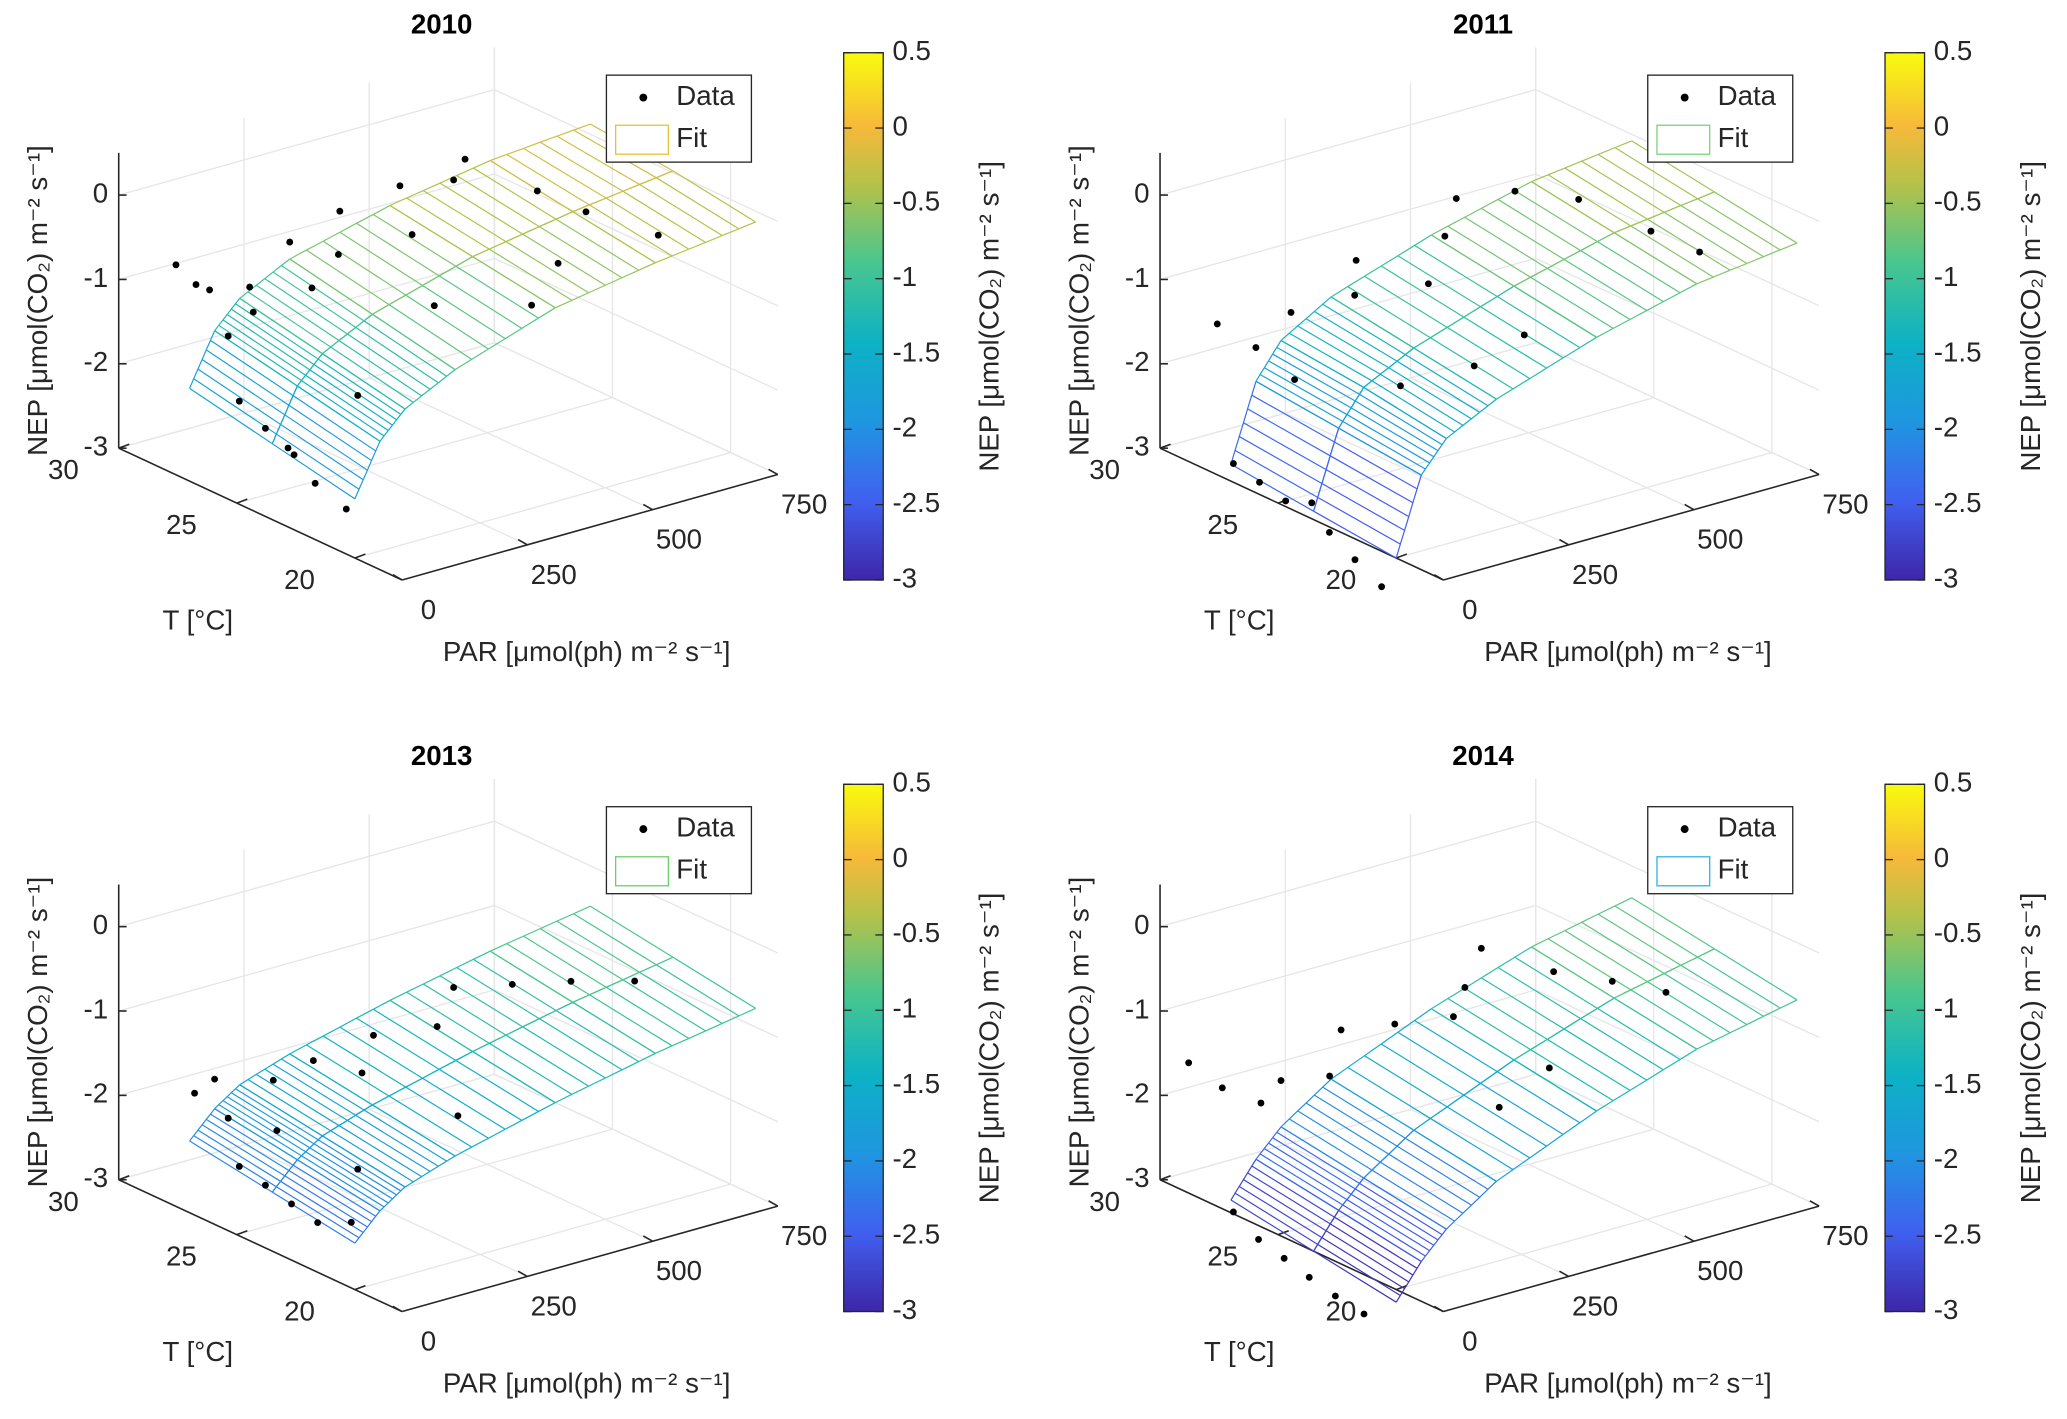 This screenshot has width=2067, height=1419. What do you see at coordinates (1340, 1311) in the screenshot?
I see `y-tick-label: 20` at bounding box center [1340, 1311].